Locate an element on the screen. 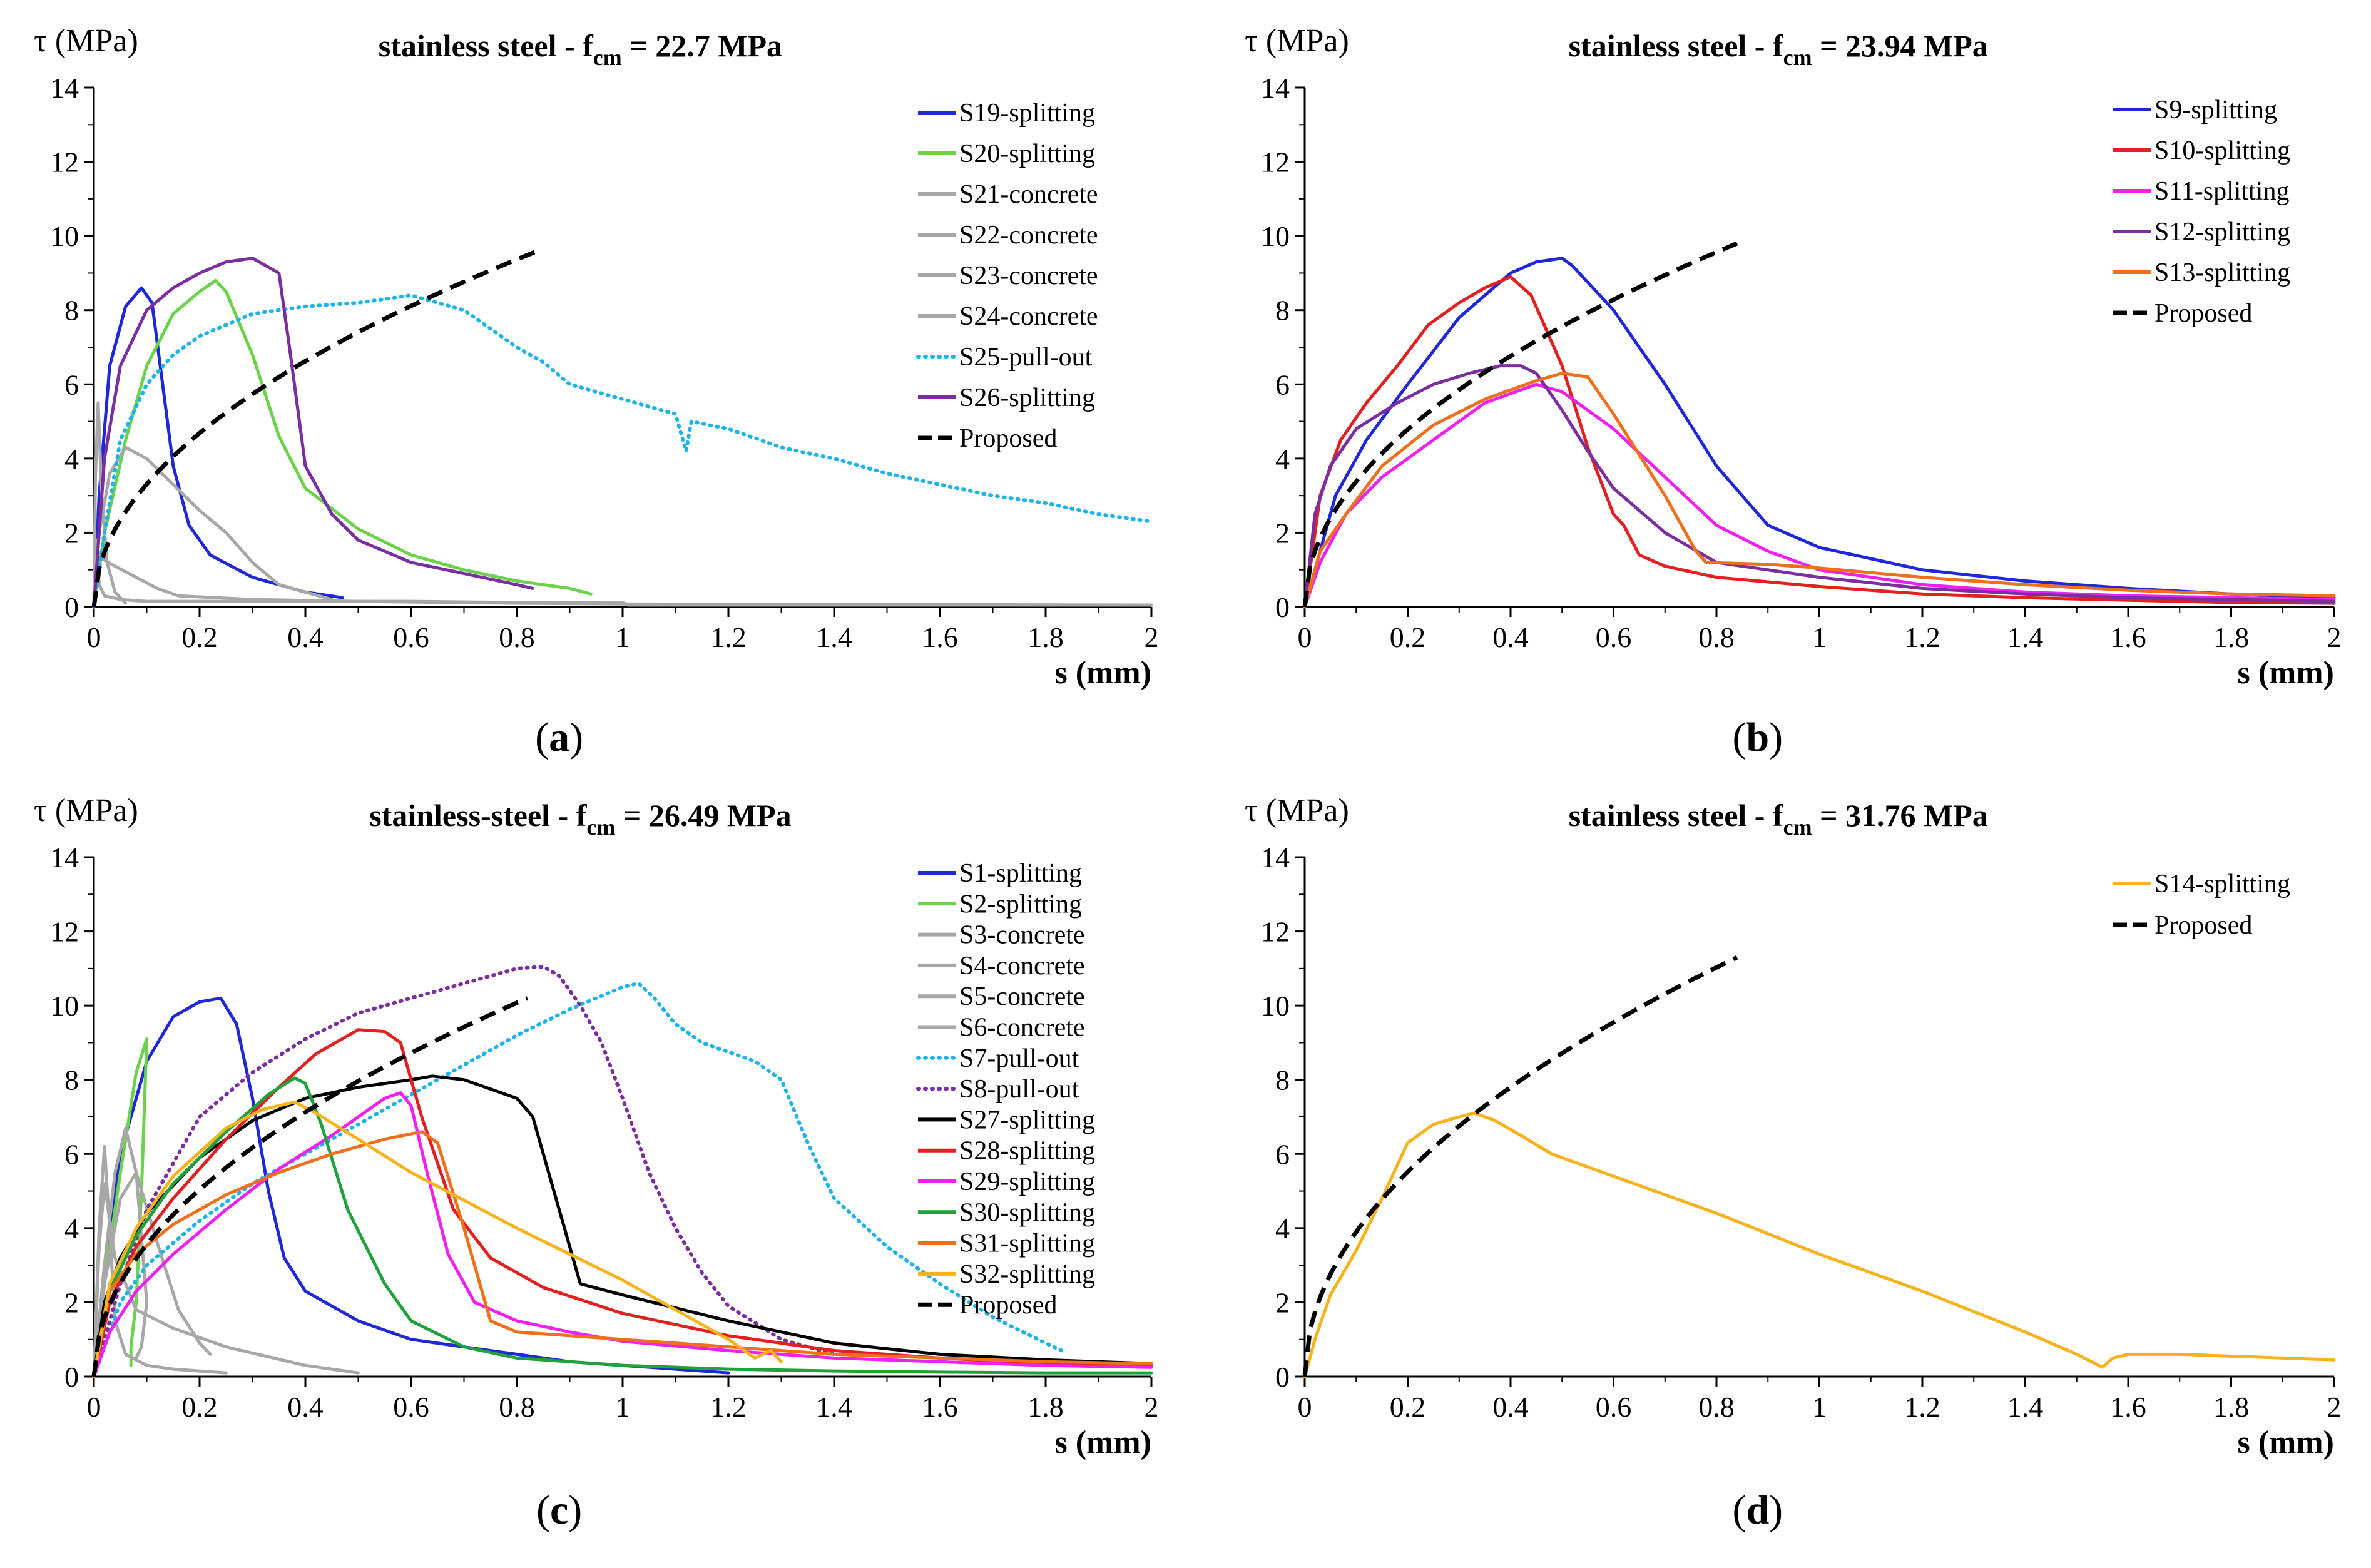  series-line-s24-concrete is located at coordinates (622, 573).